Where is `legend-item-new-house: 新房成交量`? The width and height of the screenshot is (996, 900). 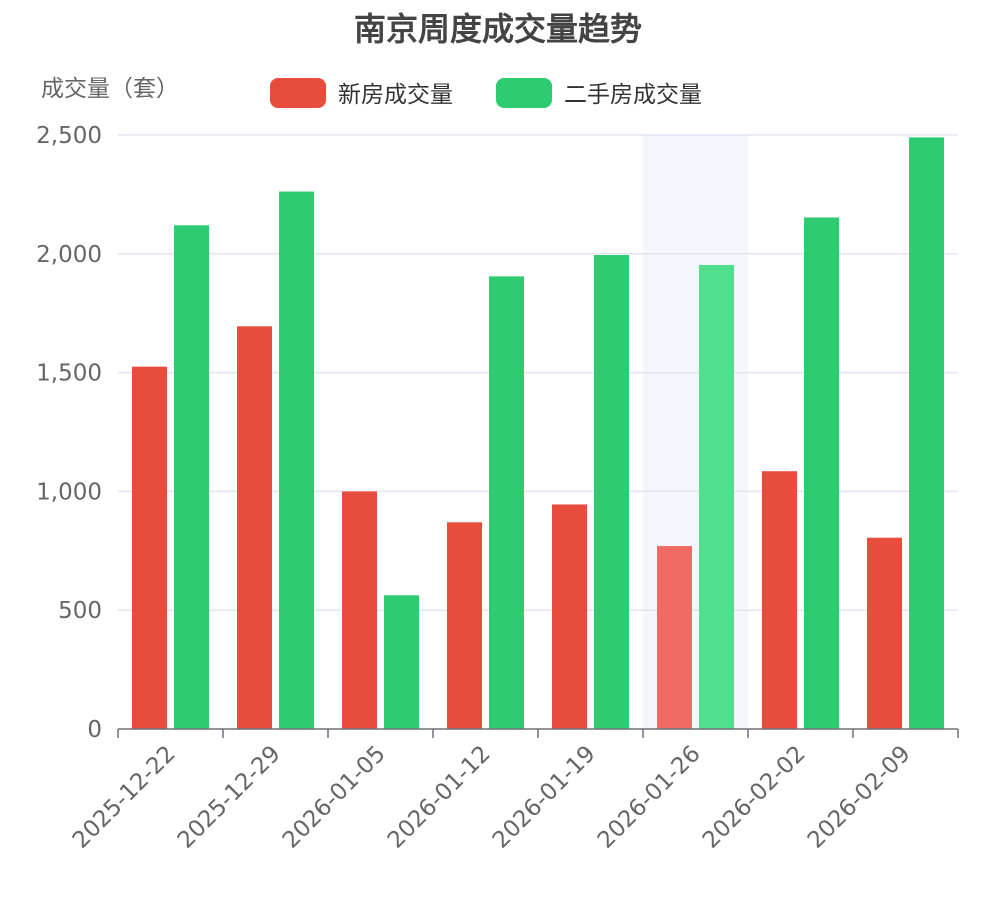
legend-item-new-house: 新房成交量 is located at coordinates (361, 93).